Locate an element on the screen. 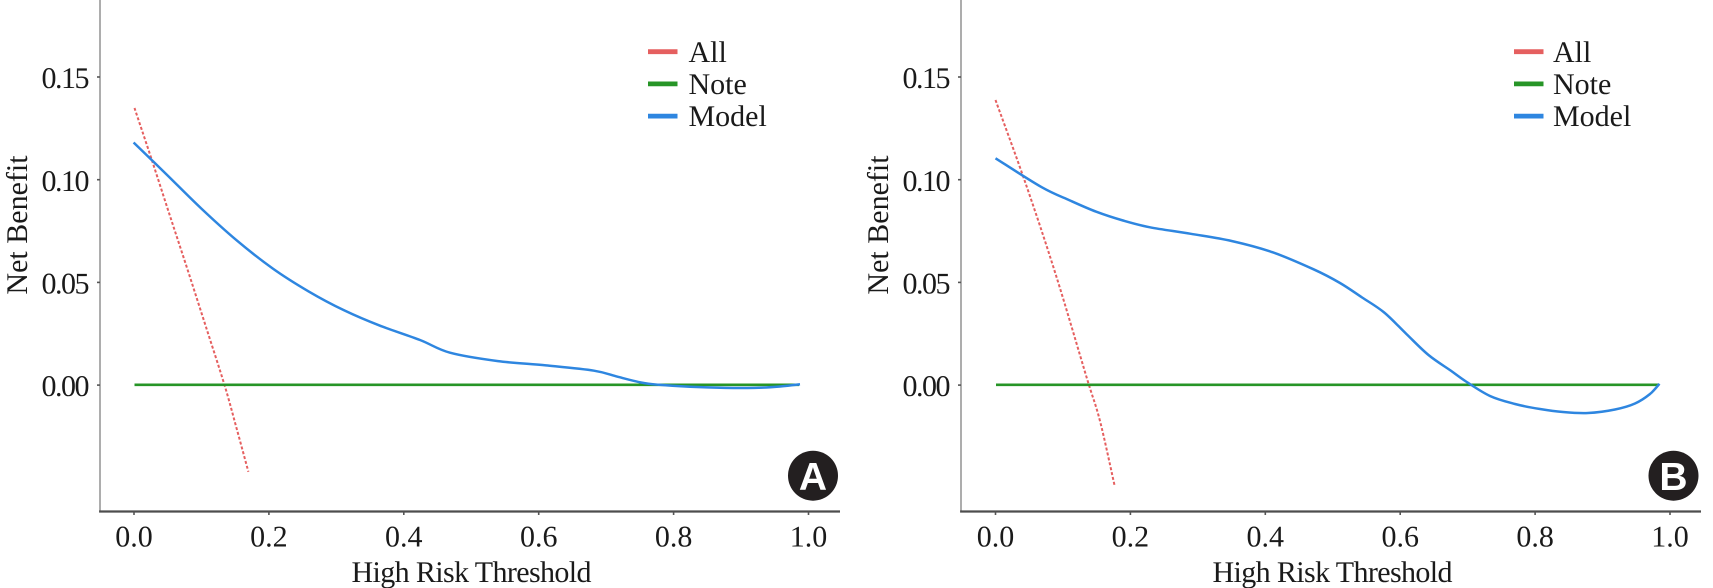 This screenshot has height=588, width=1713. svg-text: B is located at coordinates (1673, 477).